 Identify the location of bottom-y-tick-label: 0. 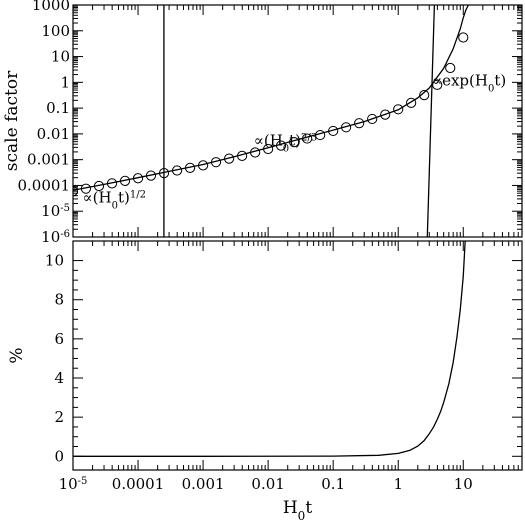
(59, 456).